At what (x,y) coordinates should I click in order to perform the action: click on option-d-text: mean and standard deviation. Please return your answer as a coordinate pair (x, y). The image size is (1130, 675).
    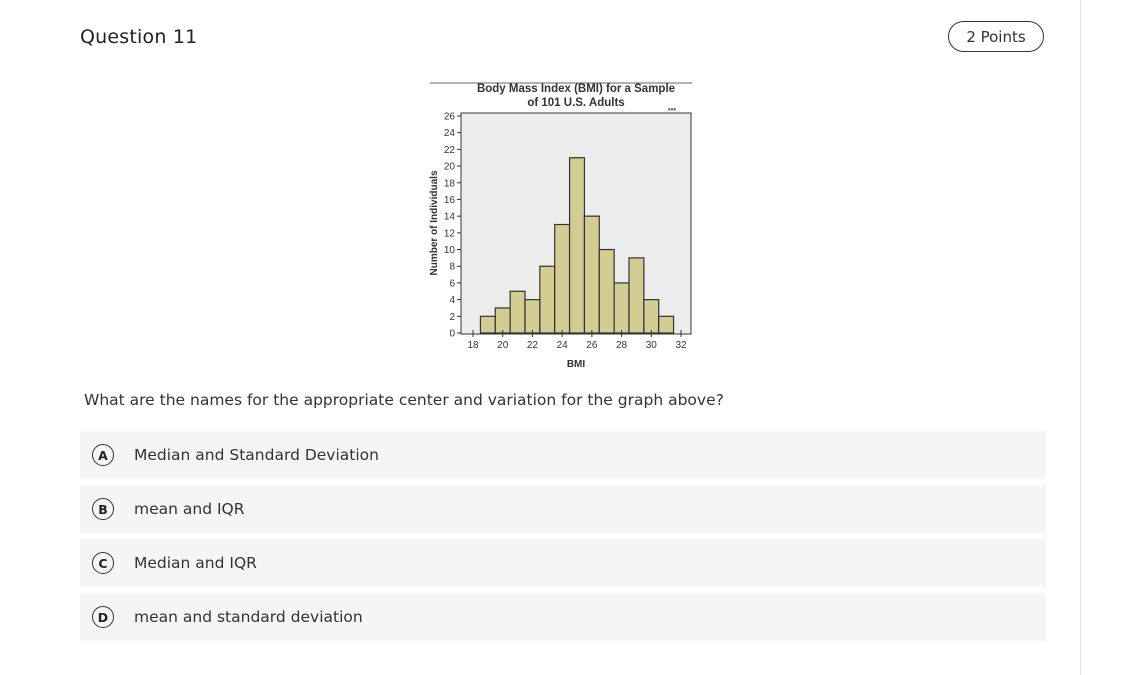
    Looking at the image, I should click on (248, 617).